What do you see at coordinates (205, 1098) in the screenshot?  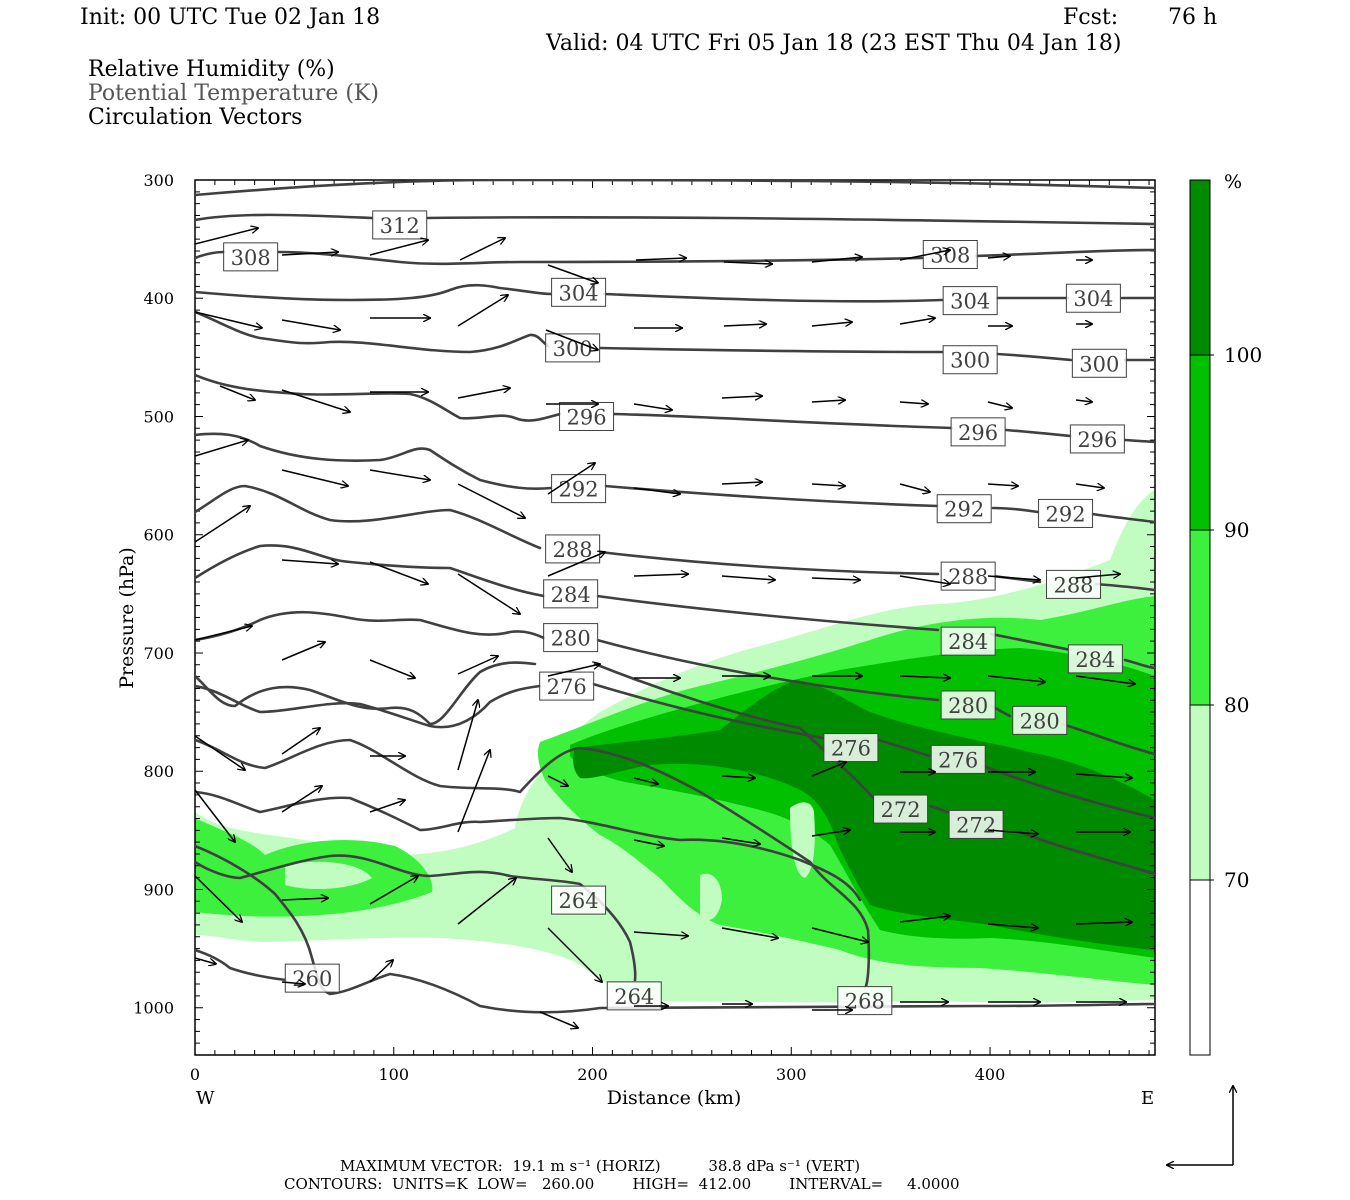 I see `x-axis-left-label: W` at bounding box center [205, 1098].